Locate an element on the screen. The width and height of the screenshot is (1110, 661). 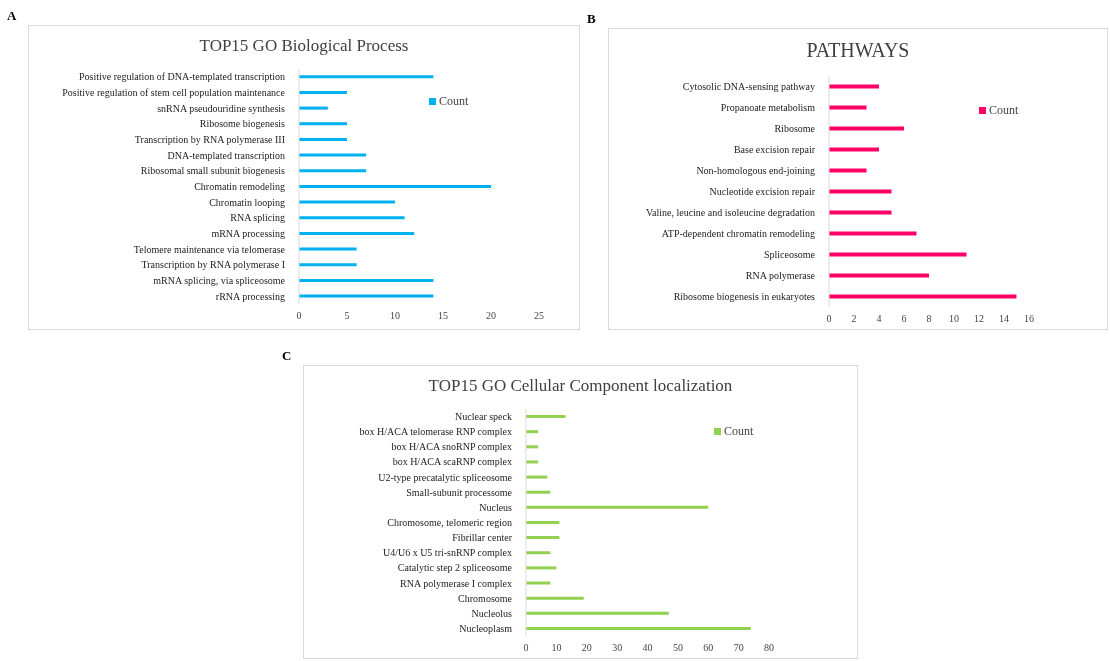
y-tick-label: Chromosome, telomeric region is located at coordinates (449, 522).